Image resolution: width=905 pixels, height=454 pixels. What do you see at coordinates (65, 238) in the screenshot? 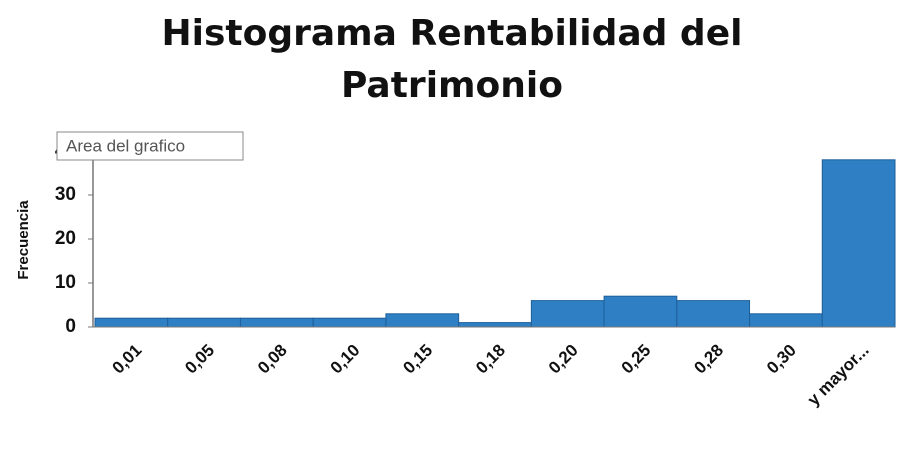
I see `y-tick-label: 20` at bounding box center [65, 238].